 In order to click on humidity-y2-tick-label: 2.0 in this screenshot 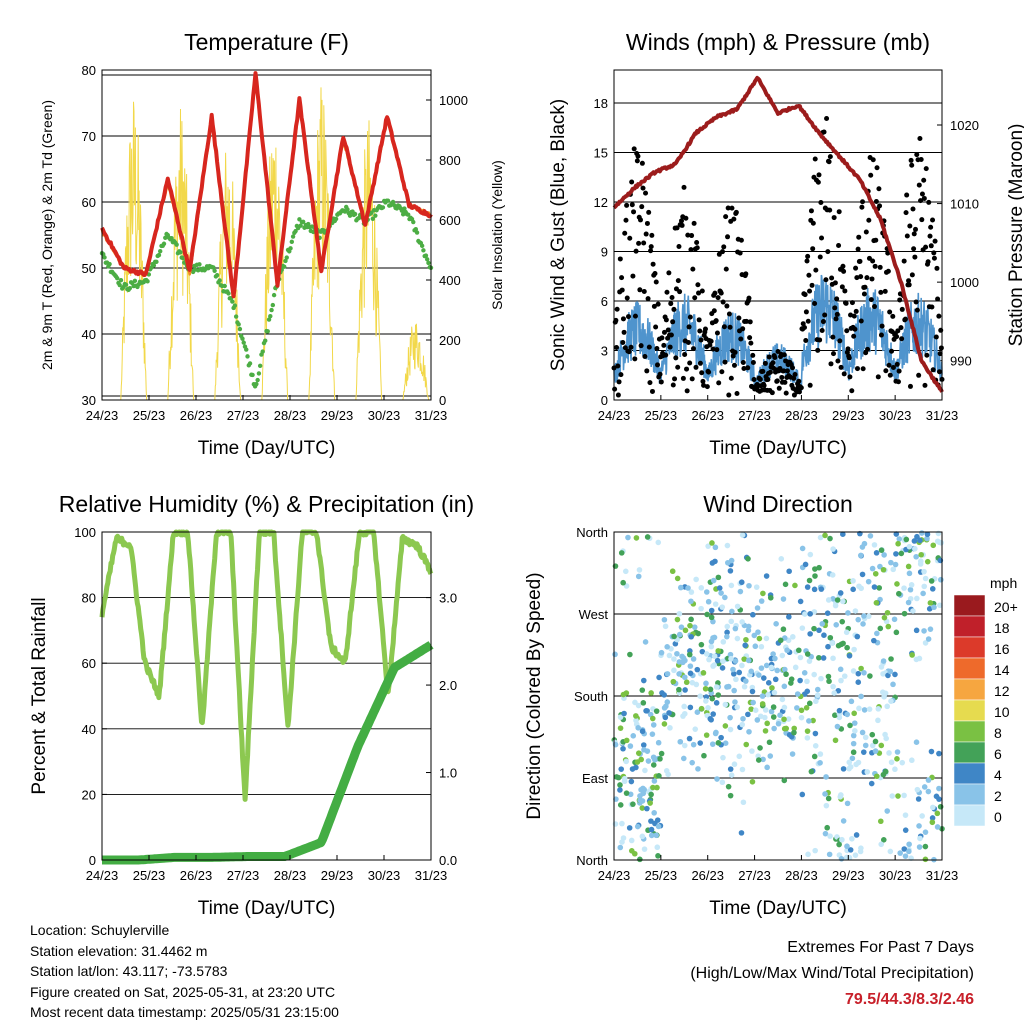, I will do `click(448, 685)`.